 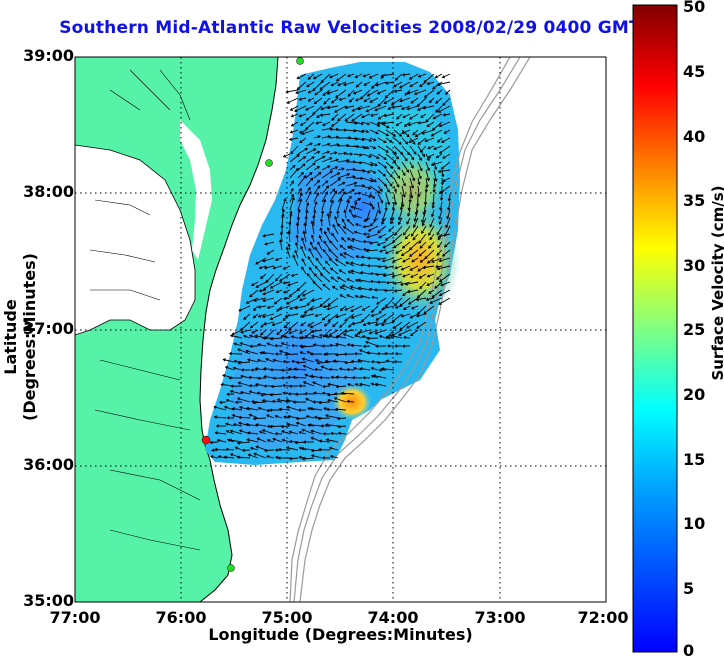 What do you see at coordinates (698, 523) in the screenshot?
I see `colorbar-tick: 10` at bounding box center [698, 523].